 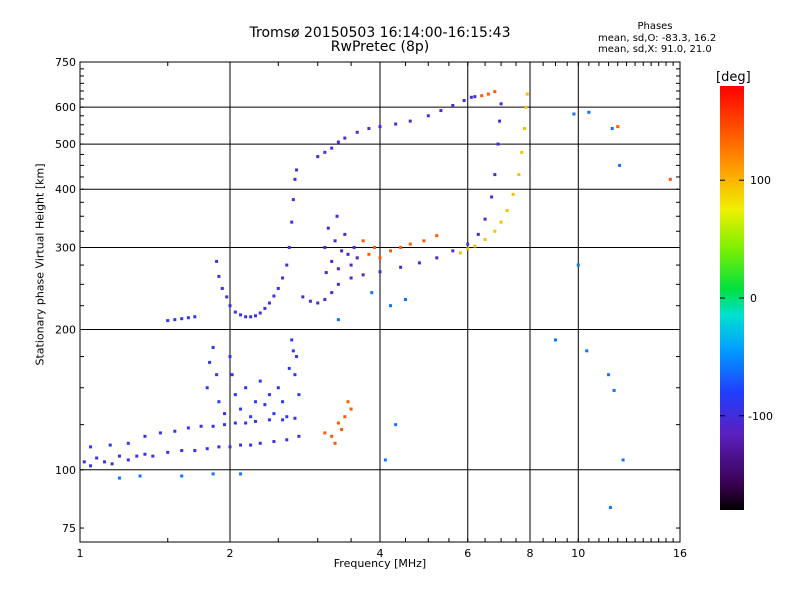 What do you see at coordinates (760, 416) in the screenshot?
I see `colorbar-tick-label: -100` at bounding box center [760, 416].